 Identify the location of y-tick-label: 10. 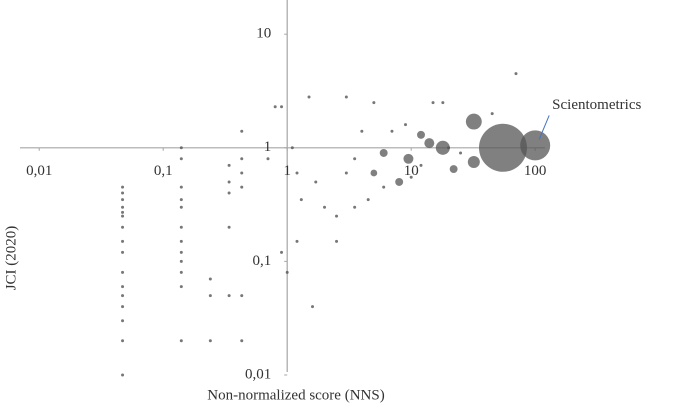
(263, 34).